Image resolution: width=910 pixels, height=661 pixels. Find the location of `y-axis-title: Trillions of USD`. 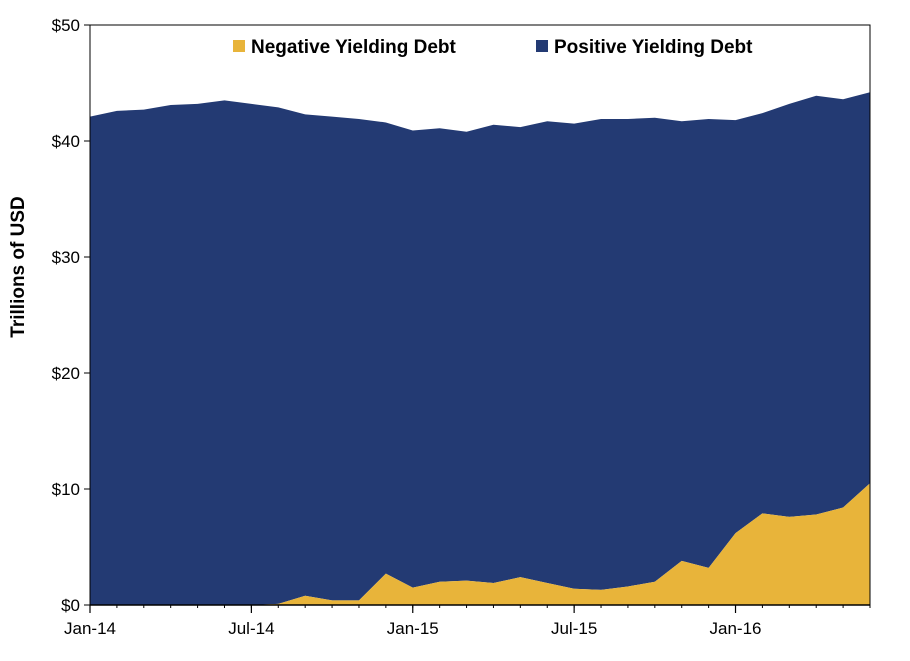

y-axis-title: Trillions of USD is located at coordinates (18, 266).